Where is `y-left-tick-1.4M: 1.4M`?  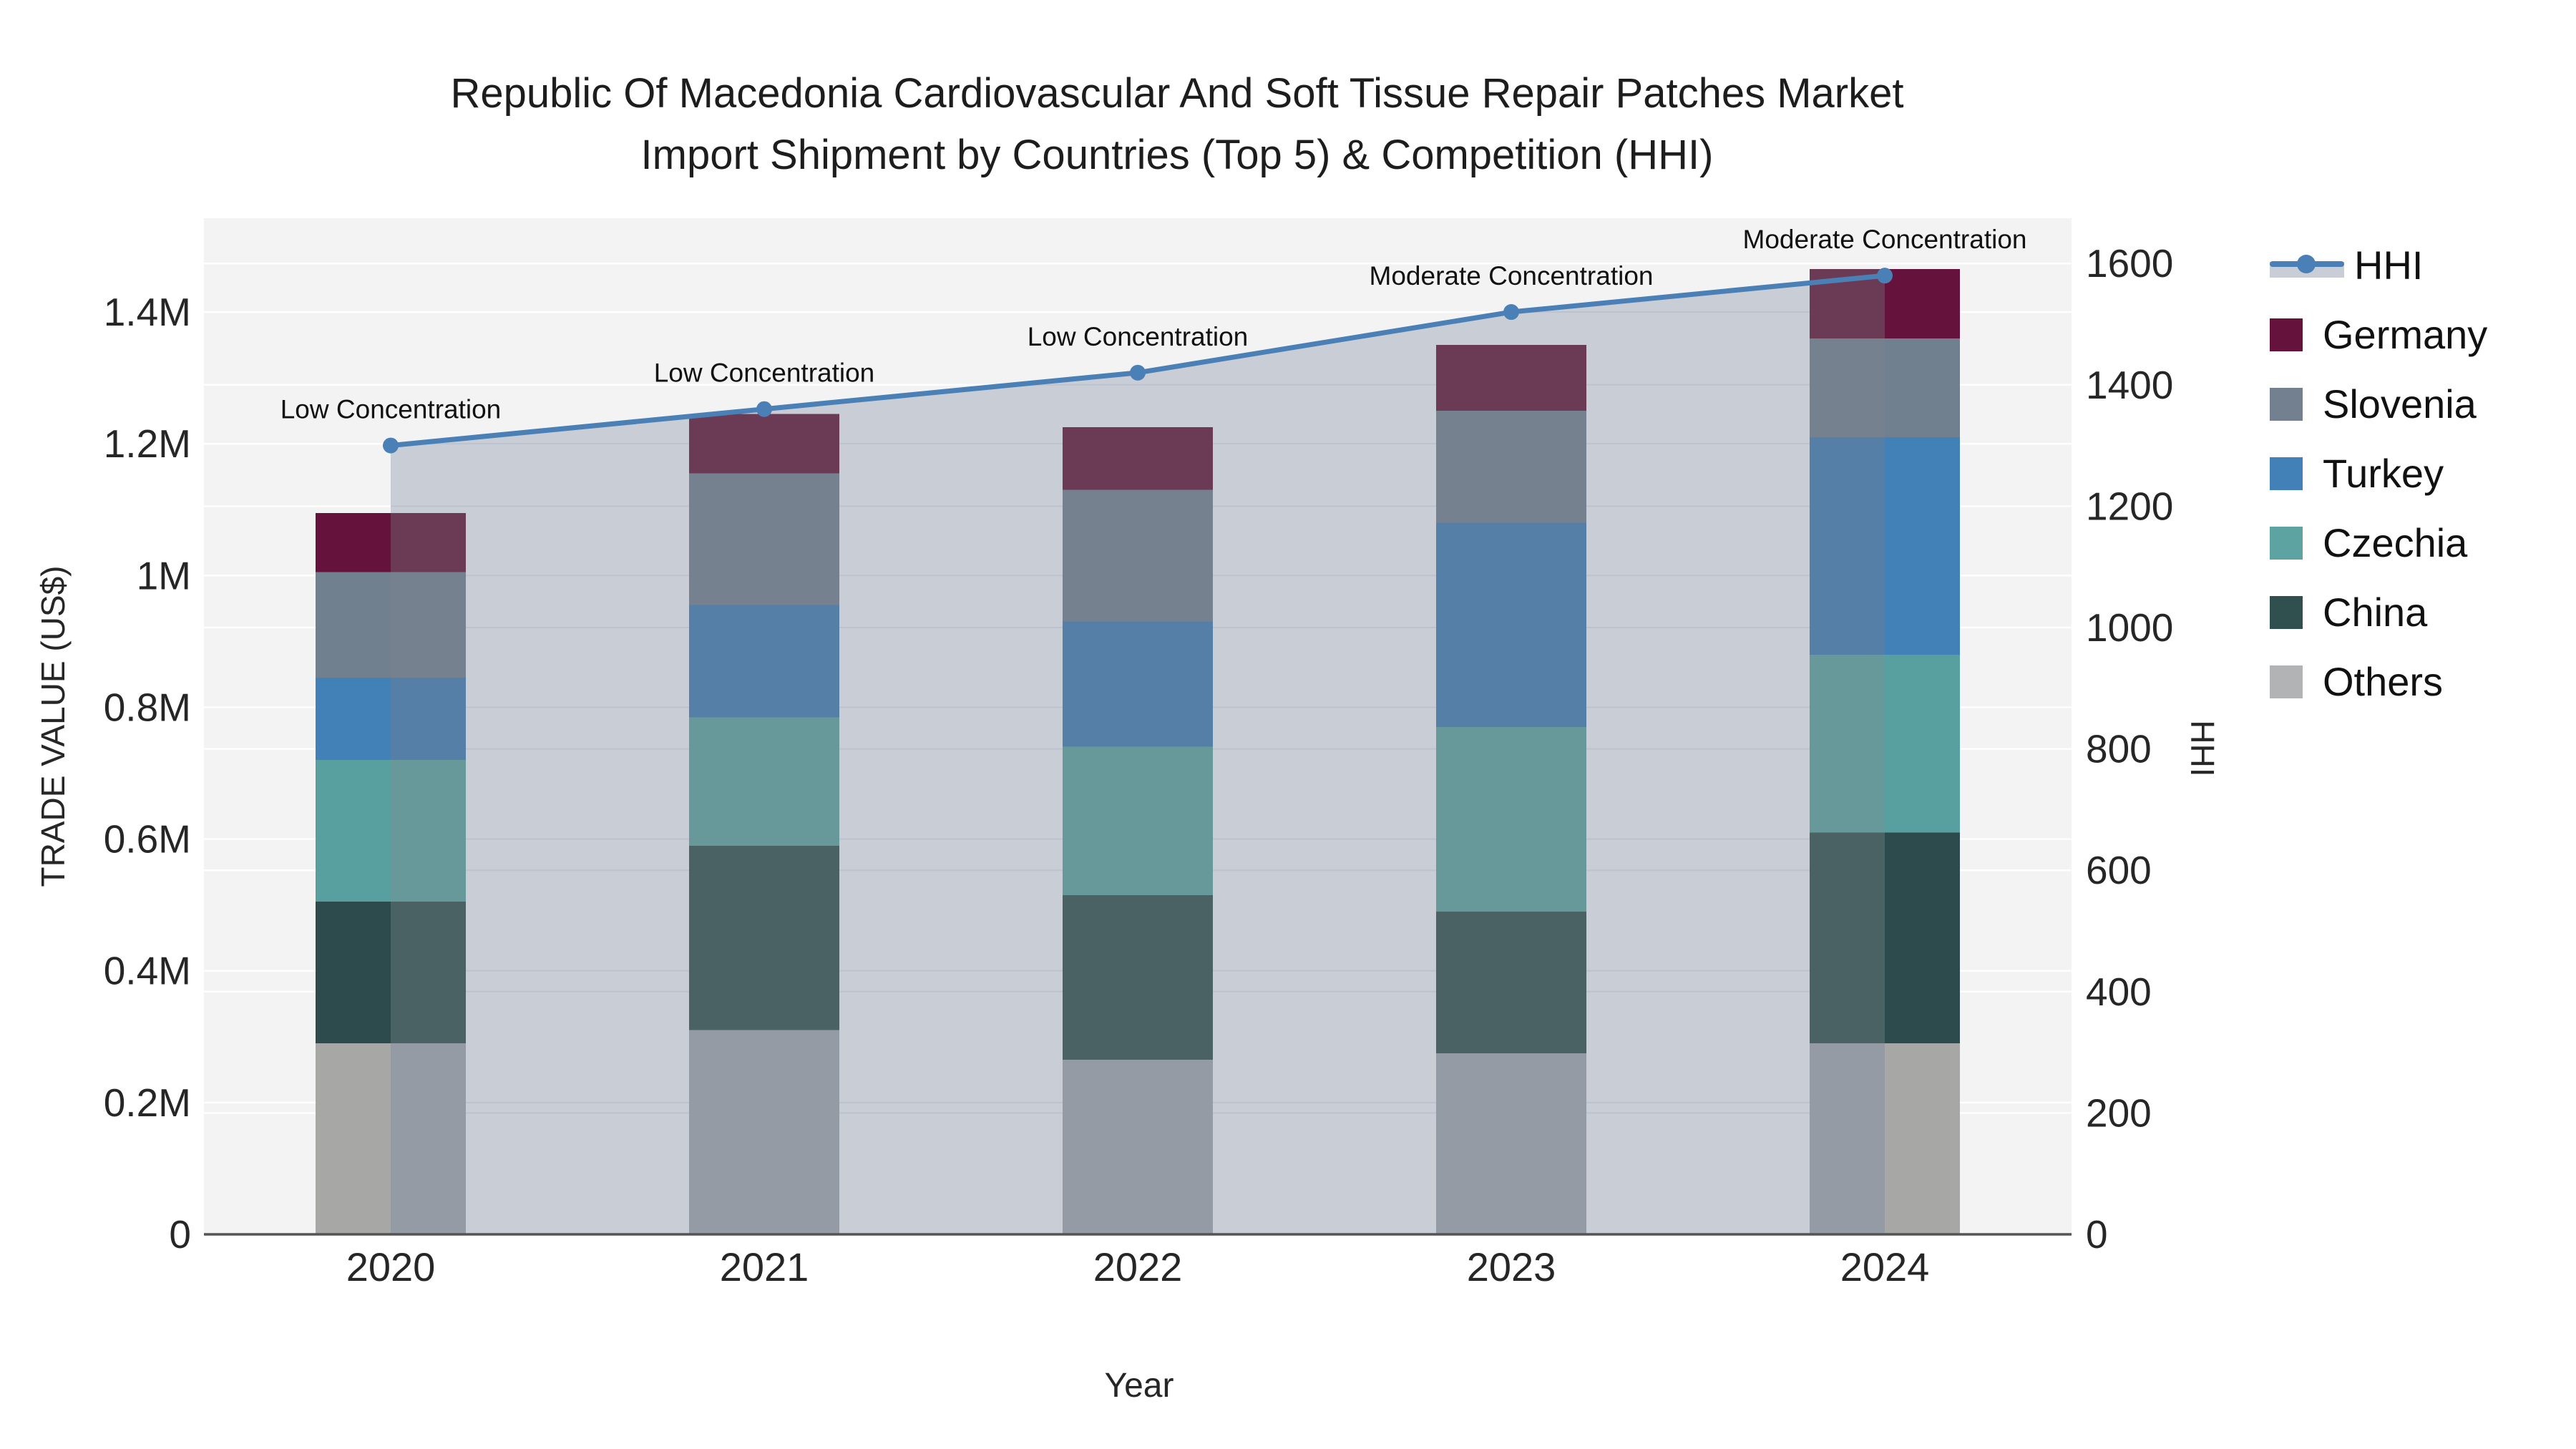 y-left-tick-1.4M: 1.4M is located at coordinates (147, 312).